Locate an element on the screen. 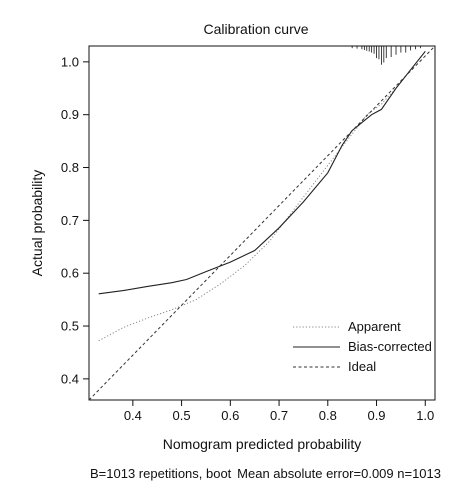 The image size is (474, 504). x-tick-label: 0.5 is located at coordinates (182, 415).